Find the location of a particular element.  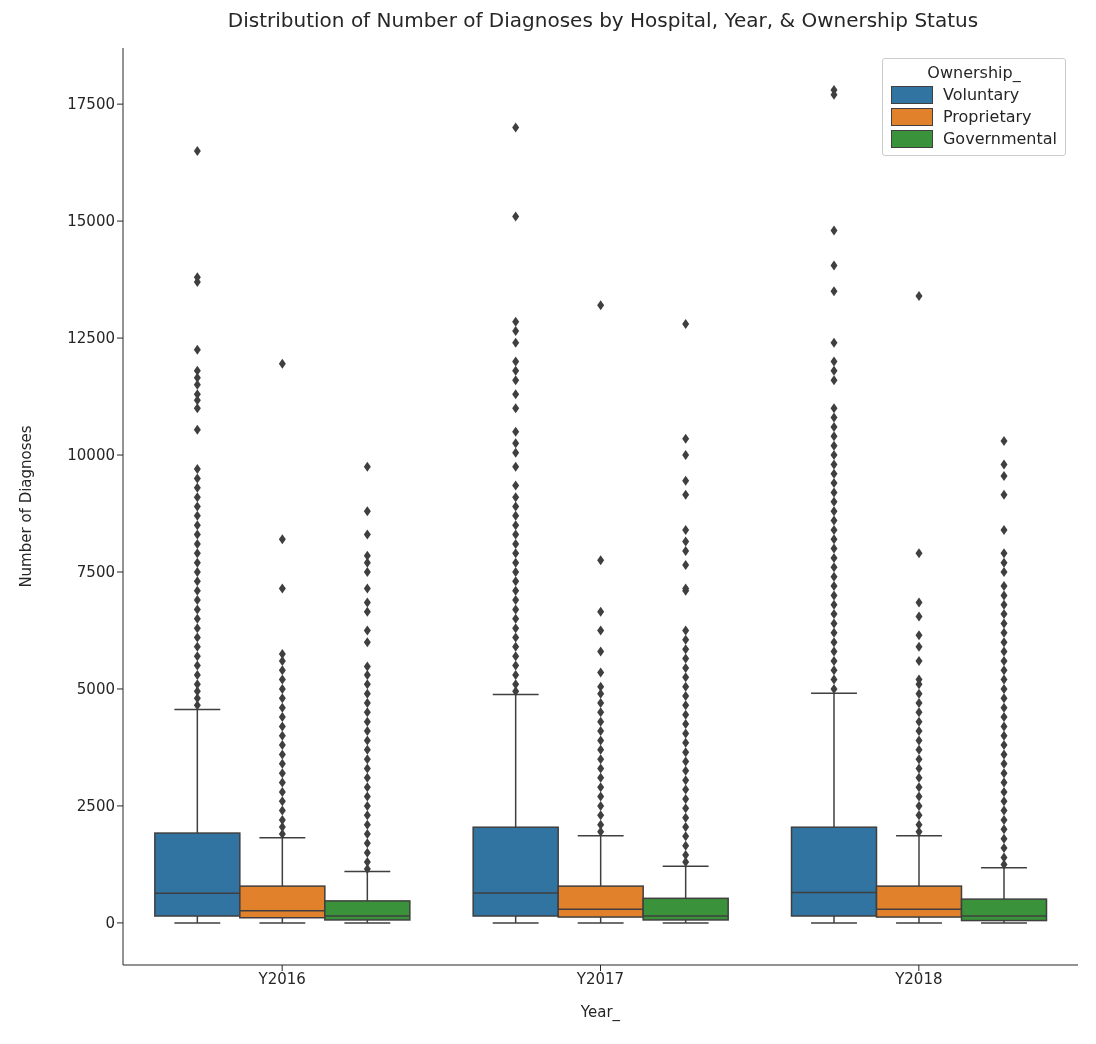

x-axis-title: Year_ is located at coordinates (600, 1012).